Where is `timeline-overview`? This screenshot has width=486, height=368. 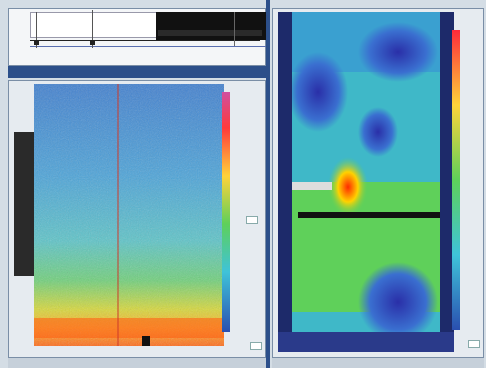
timeline-overview is located at coordinates (211, 26).